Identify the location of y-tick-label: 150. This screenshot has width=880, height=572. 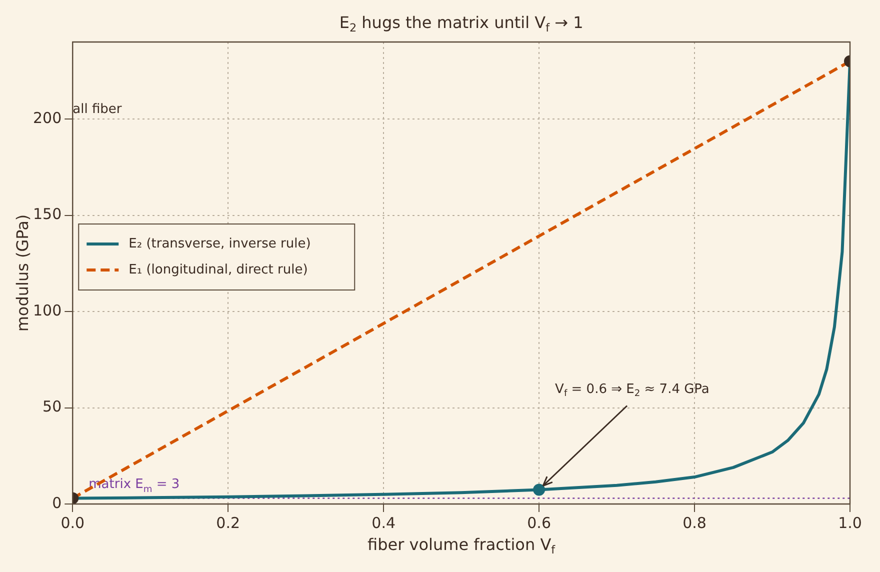
(47, 214).